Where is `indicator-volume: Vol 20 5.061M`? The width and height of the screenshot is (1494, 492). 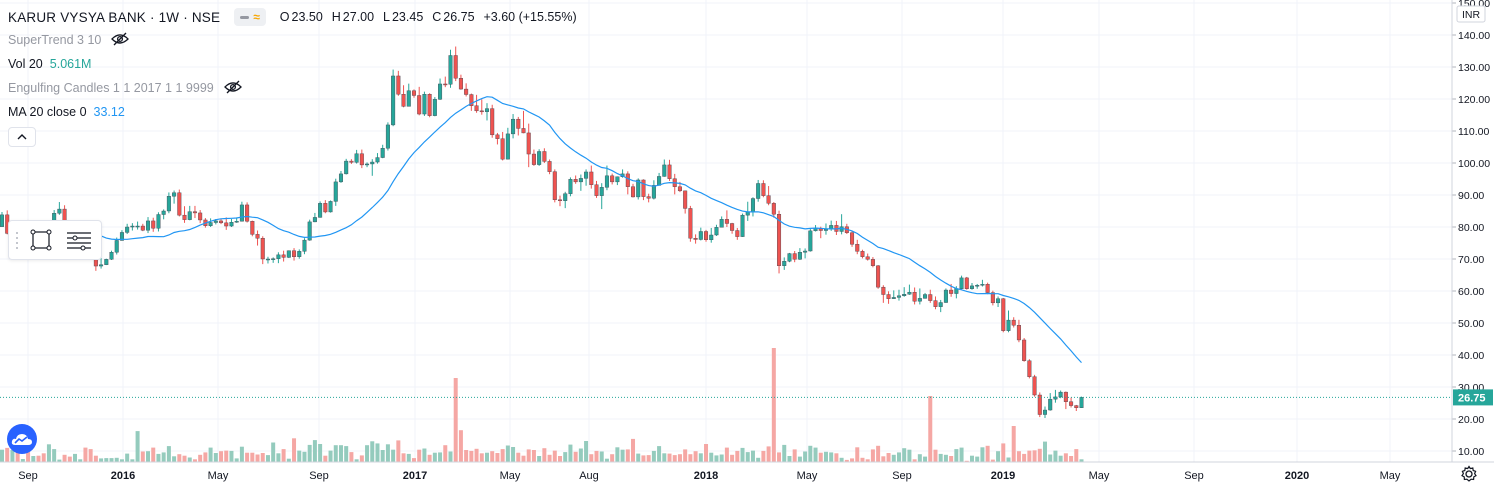 indicator-volume: Vol 20 5.061M is located at coordinates (49, 64).